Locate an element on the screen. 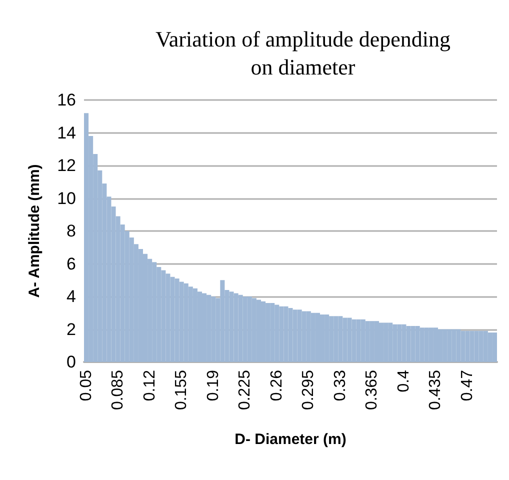  x-tick-label: 0.05 is located at coordinates (86, 386).